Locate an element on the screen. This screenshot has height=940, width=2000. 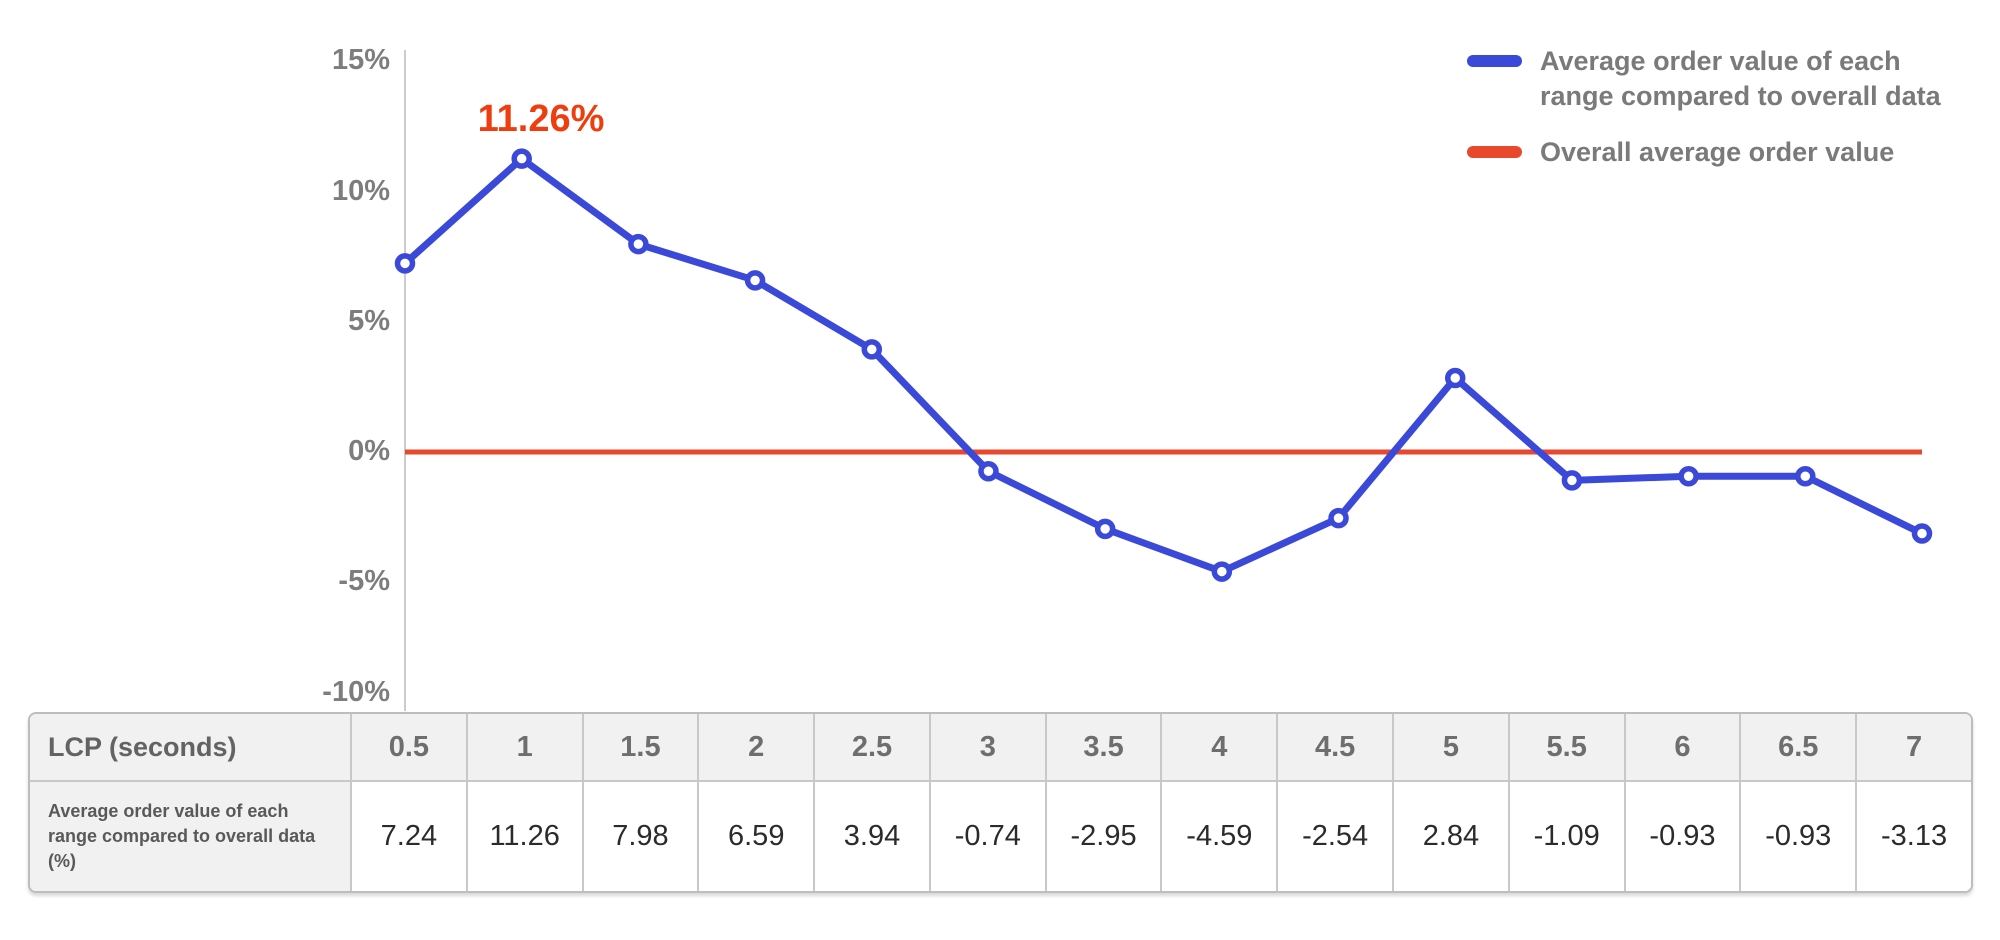
aov-value-cell: 7.98 is located at coordinates (641, 836).